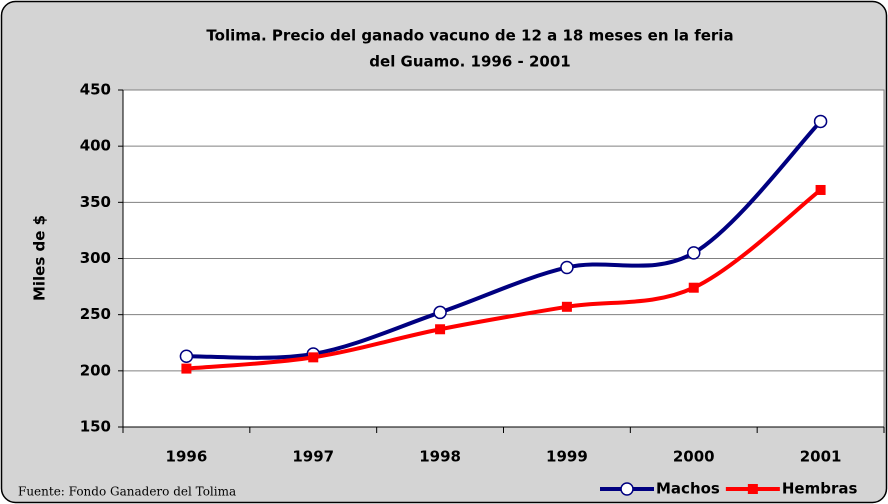 The width and height of the screenshot is (888, 504). What do you see at coordinates (95, 314) in the screenshot?
I see `y-tick-label: 250` at bounding box center [95, 314].